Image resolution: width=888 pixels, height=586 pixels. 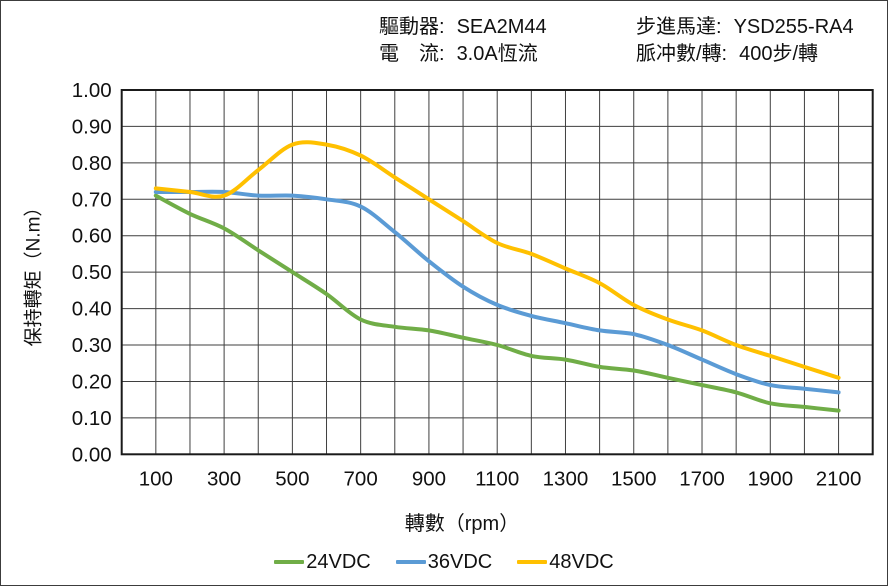 What do you see at coordinates (92, 126) in the screenshot?
I see `y-tick-label: 0.90` at bounding box center [92, 126].